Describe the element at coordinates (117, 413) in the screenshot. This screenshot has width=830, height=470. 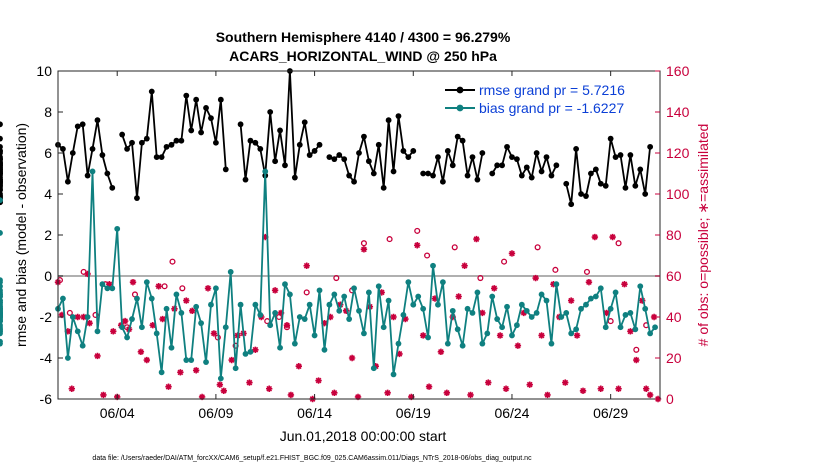
I see `x-tick-label: 06/04` at that location.